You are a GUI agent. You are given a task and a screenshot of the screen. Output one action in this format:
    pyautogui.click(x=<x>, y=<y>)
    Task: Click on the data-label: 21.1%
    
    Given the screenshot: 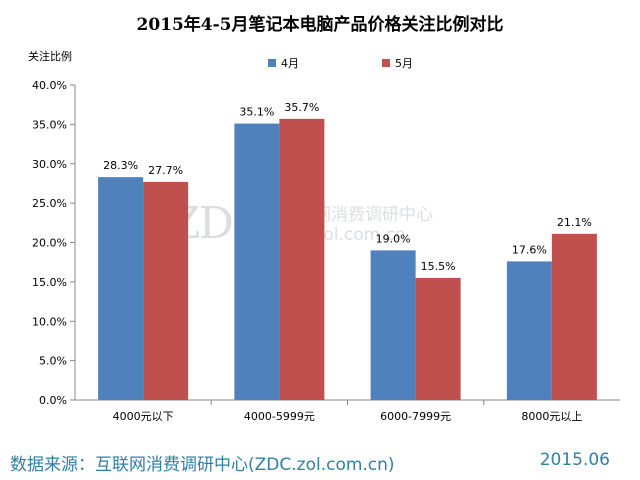 What is the action you would take?
    pyautogui.click(x=574, y=222)
    